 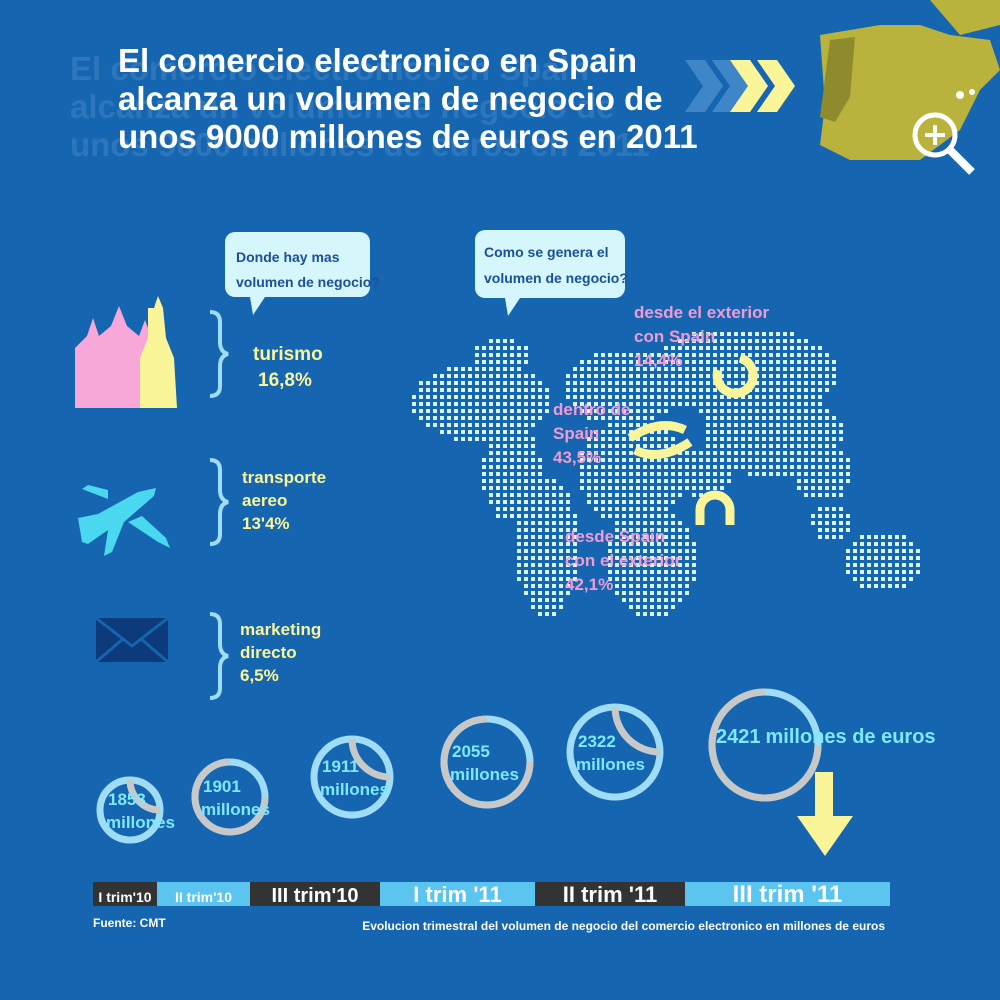 I want to click on speech-bubble: Como se genera el volumen de negocio?, so click(x=551, y=273).